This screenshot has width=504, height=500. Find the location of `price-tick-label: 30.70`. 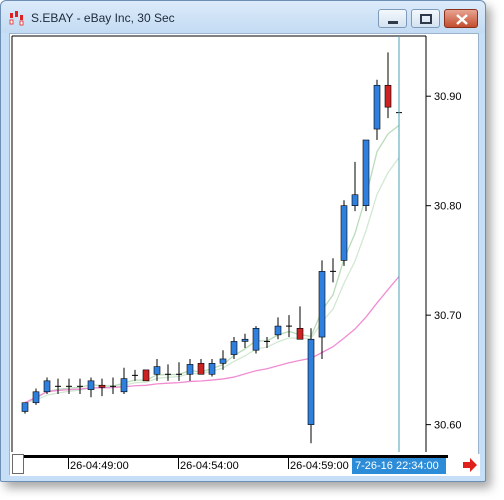

price-tick-label: 30.70 is located at coordinates (448, 316).